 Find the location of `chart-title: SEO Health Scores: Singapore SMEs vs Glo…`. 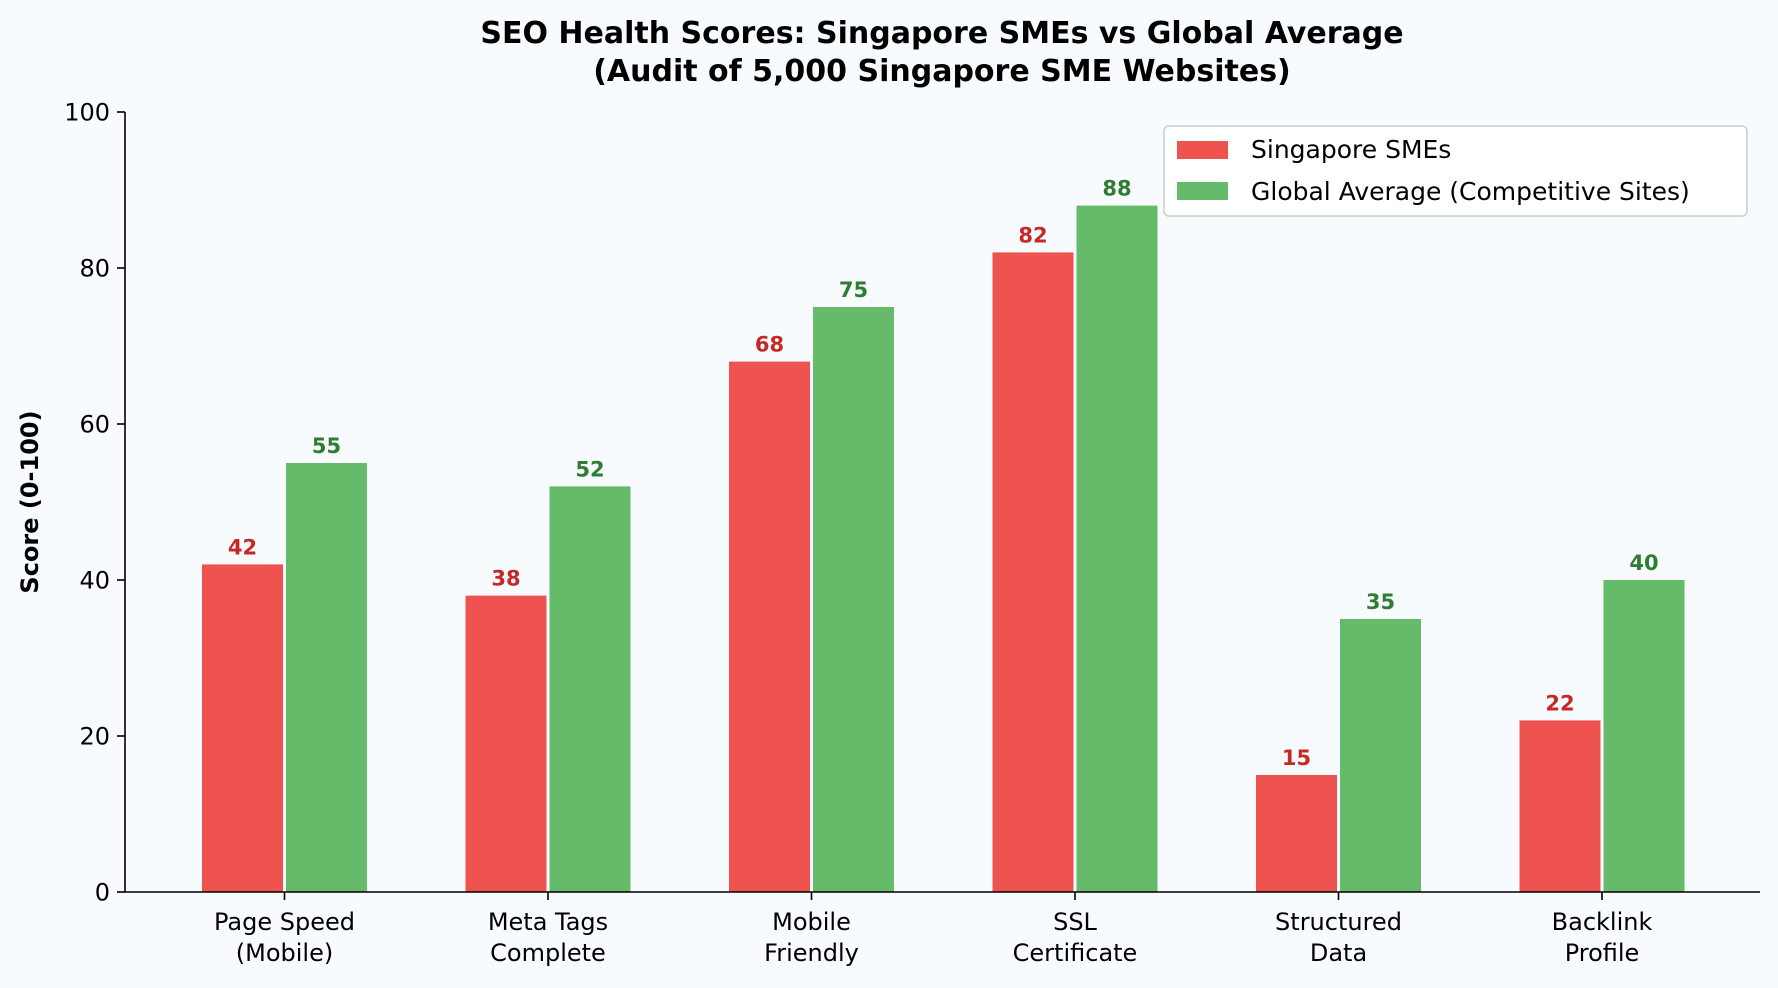

chart-title: SEO Health Scores: Singapore SMEs vs Glo… is located at coordinates (941, 52).